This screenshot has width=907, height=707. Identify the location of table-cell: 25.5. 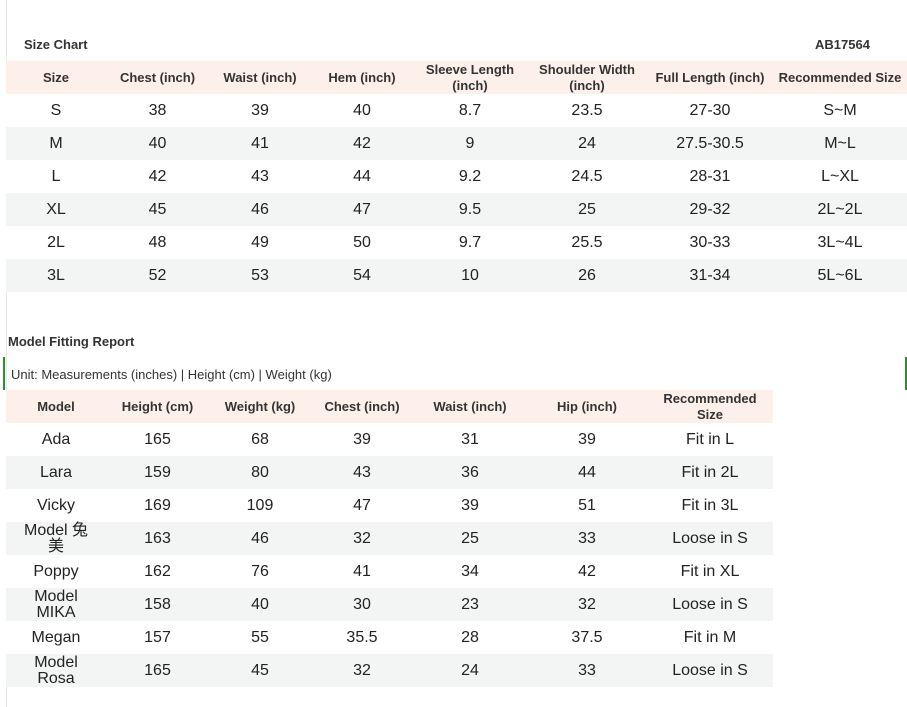
(587, 242).